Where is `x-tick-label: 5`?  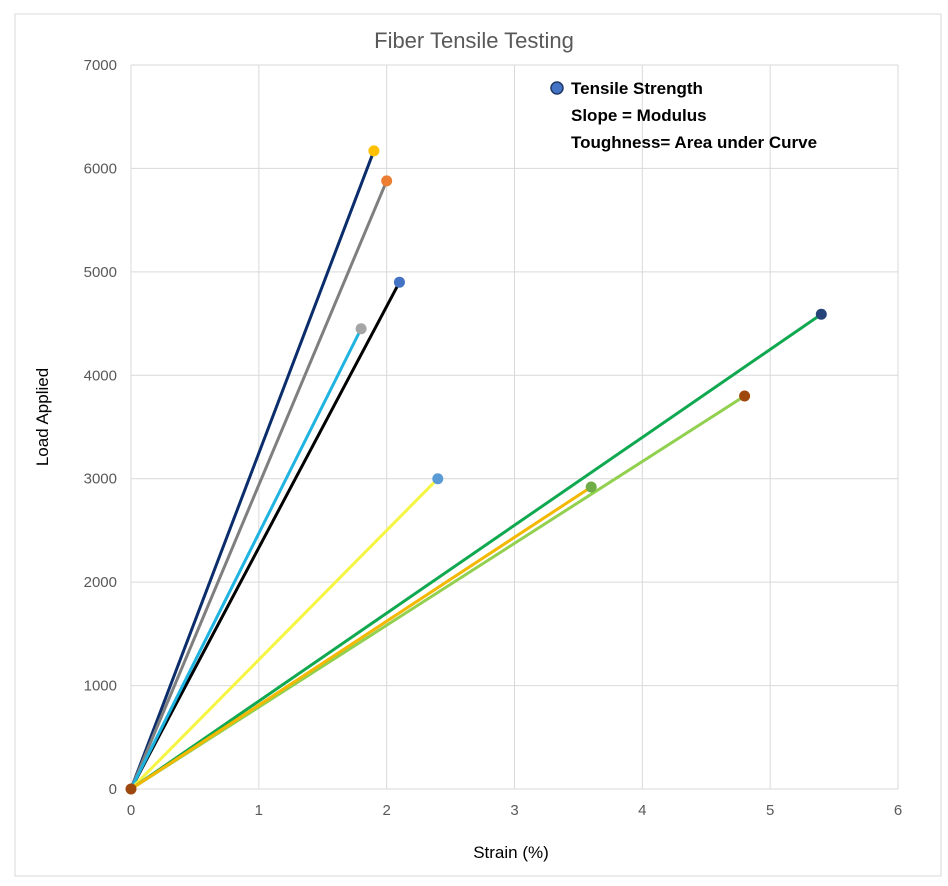
x-tick-label: 5 is located at coordinates (770, 810).